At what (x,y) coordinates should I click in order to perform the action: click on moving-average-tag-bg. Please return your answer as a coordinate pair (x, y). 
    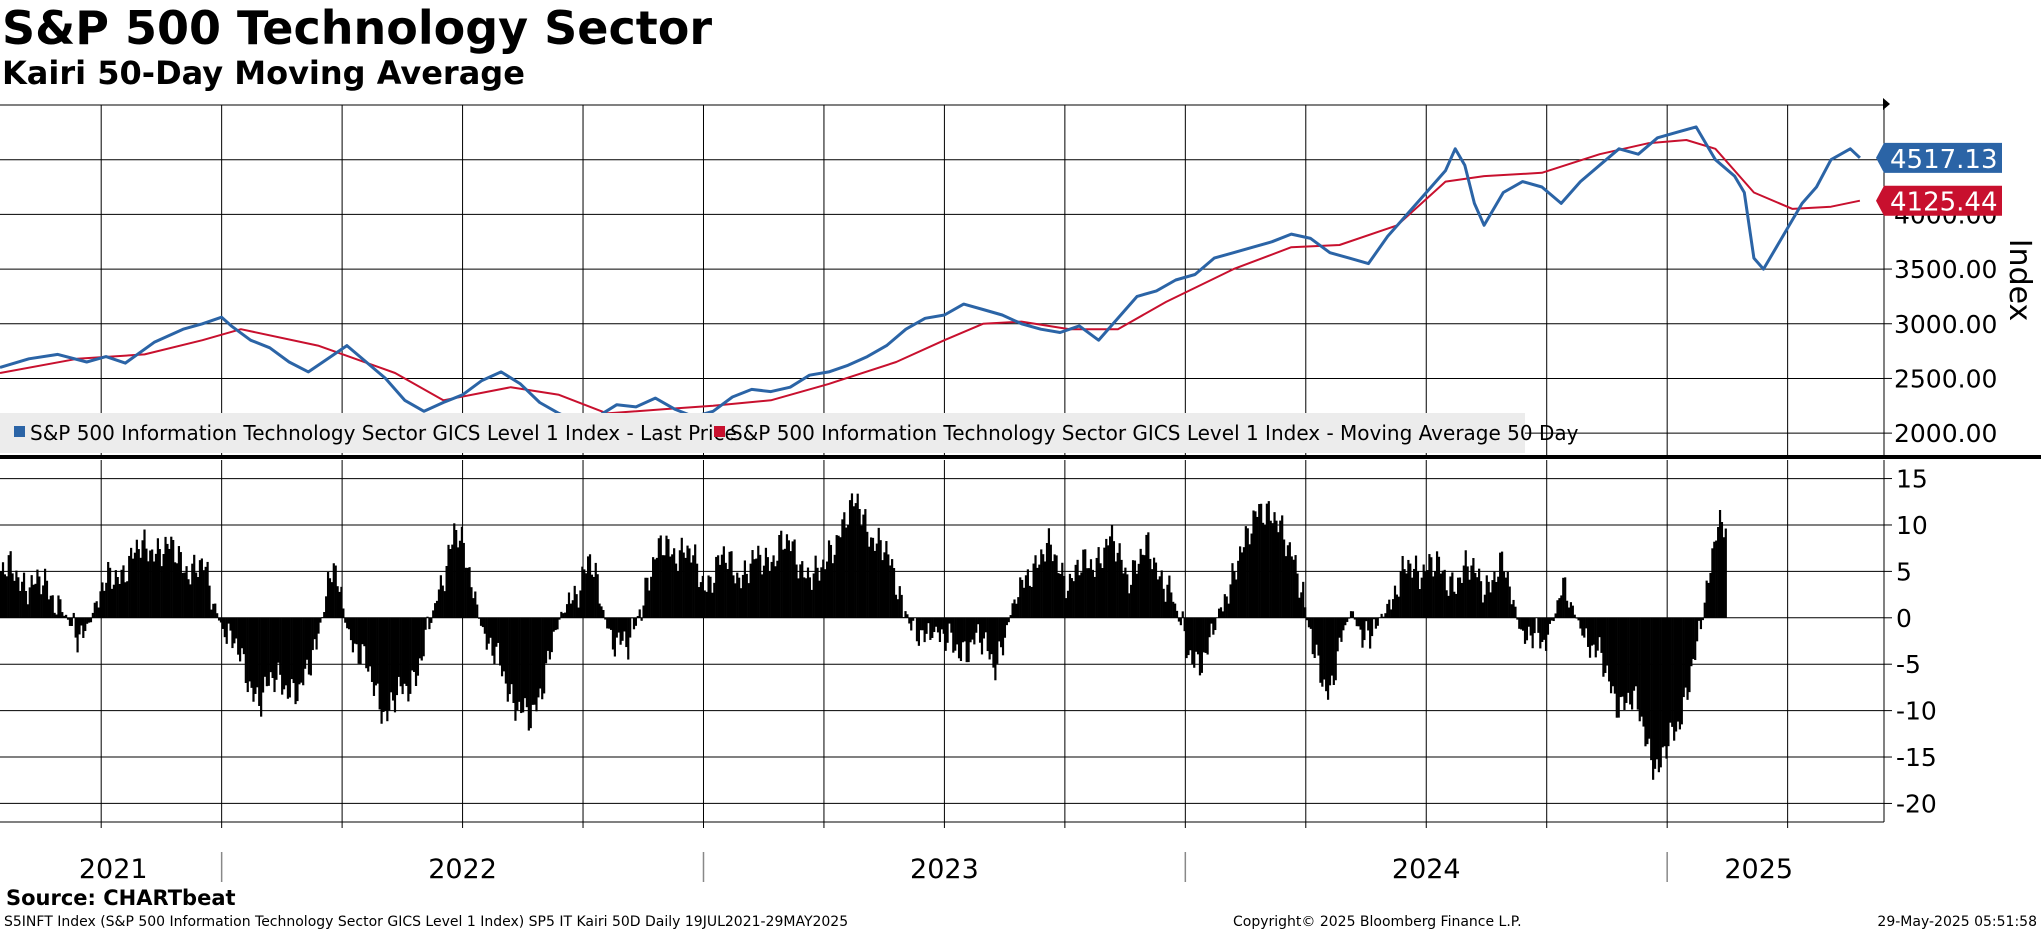
    Looking at the image, I should click on (1939, 200).